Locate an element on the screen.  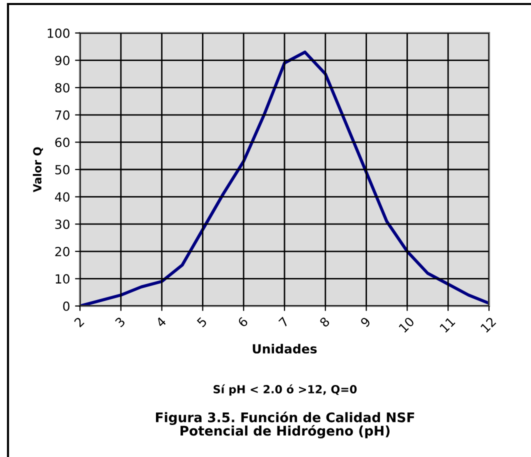
y-tick-label: 80 is located at coordinates (62, 88).